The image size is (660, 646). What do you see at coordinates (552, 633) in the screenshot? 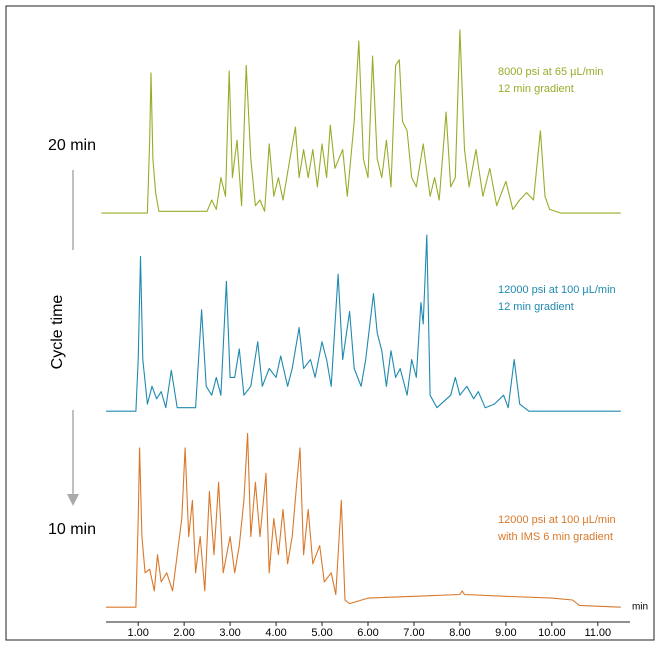
I see `x-tick-label: 10.00` at bounding box center [552, 633].